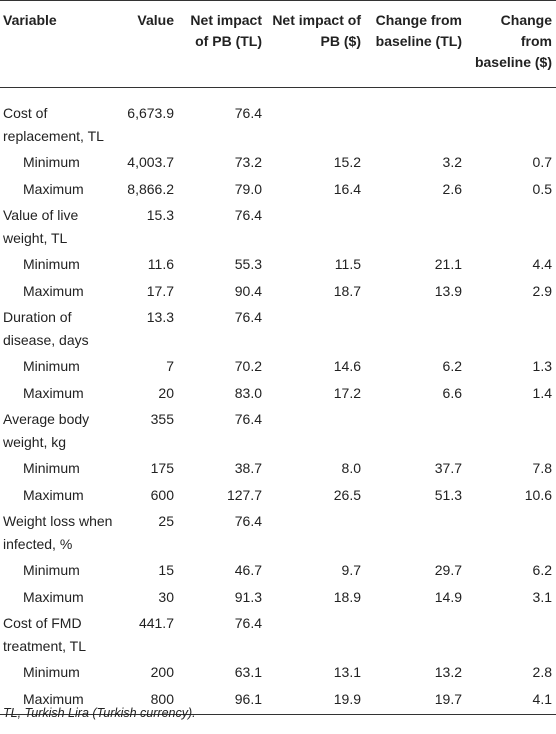  What do you see at coordinates (248, 290) in the screenshot?
I see `net-impact-tl-cell: 90.4` at bounding box center [248, 290].